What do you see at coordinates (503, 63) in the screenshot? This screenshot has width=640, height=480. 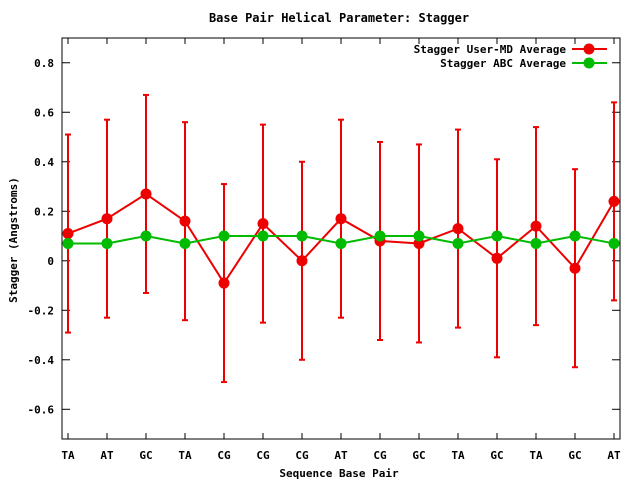 I see `legend-label: Stagger ABC Average` at bounding box center [503, 63].